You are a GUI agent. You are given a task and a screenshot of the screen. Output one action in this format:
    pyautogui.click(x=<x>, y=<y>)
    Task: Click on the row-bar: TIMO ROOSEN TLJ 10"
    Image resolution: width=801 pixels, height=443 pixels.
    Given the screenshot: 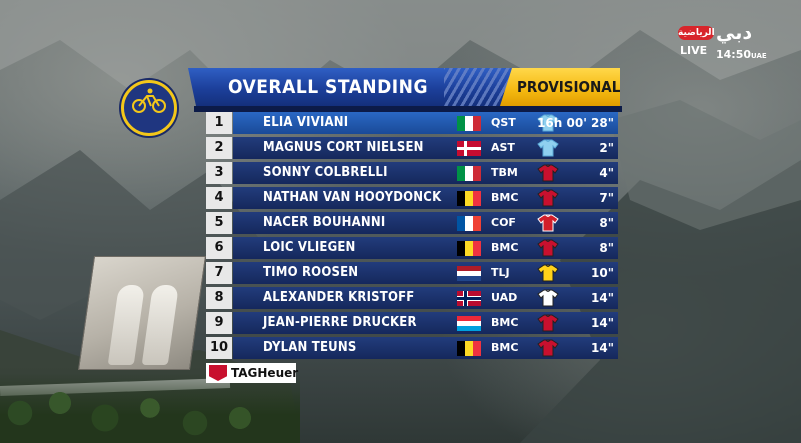 What is the action you would take?
    pyautogui.click(x=425, y=273)
    